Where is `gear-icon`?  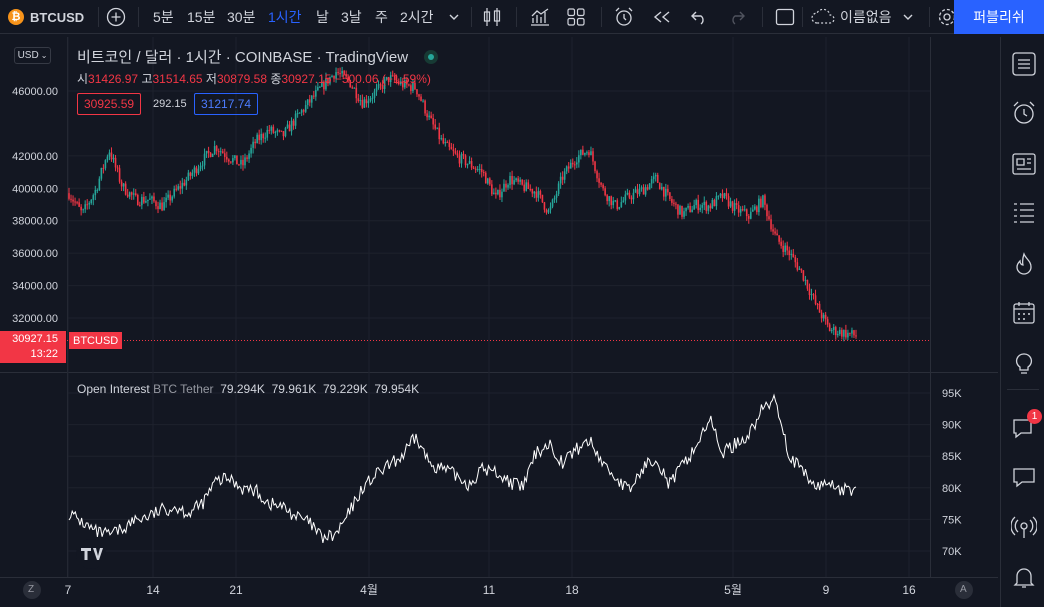
gear-icon is located at coordinates (946, 17).